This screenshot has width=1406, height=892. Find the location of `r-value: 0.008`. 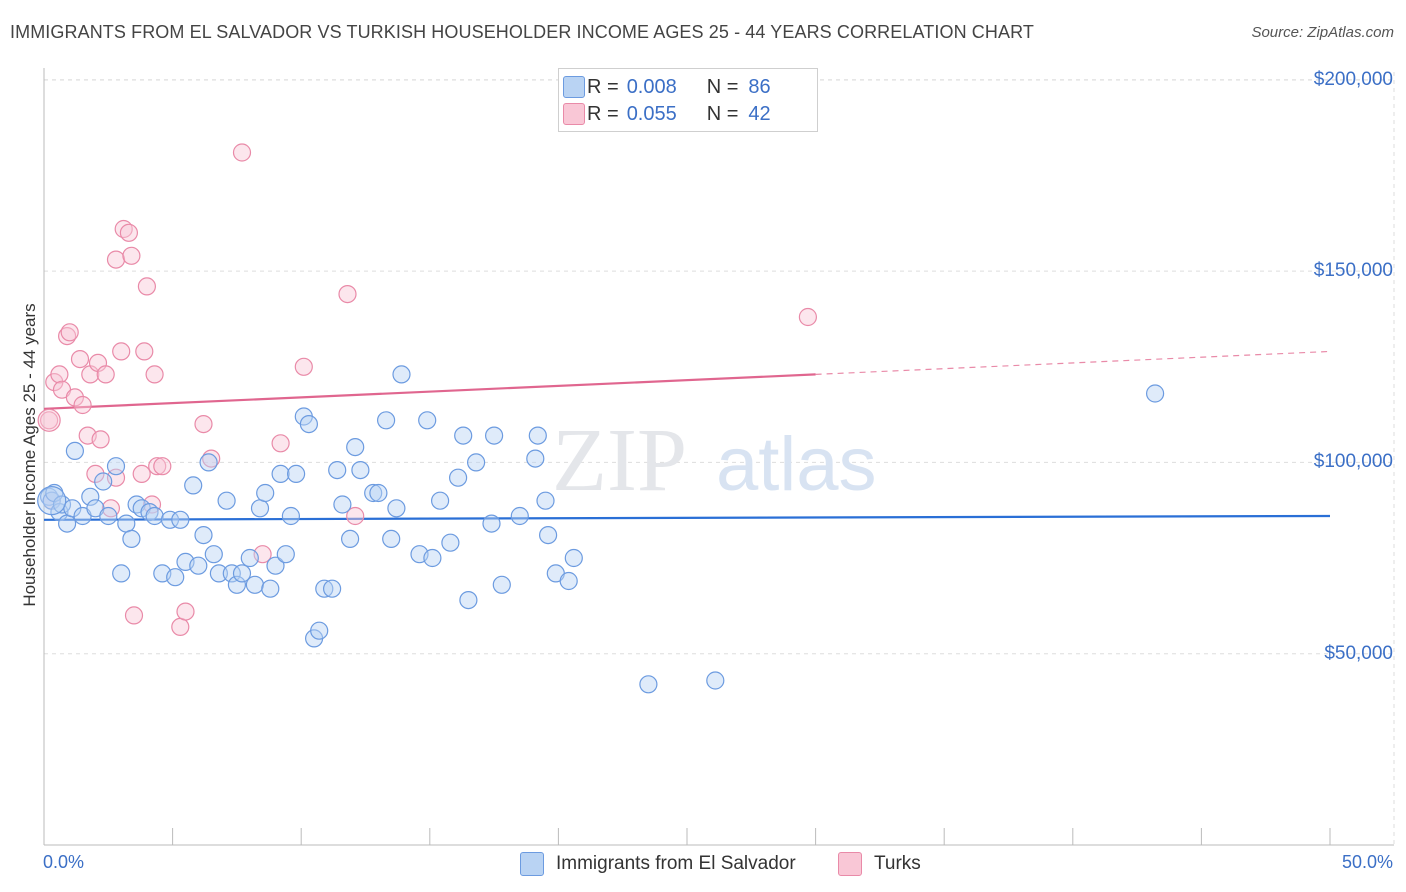

r-value: 0.008 is located at coordinates (651, 86).